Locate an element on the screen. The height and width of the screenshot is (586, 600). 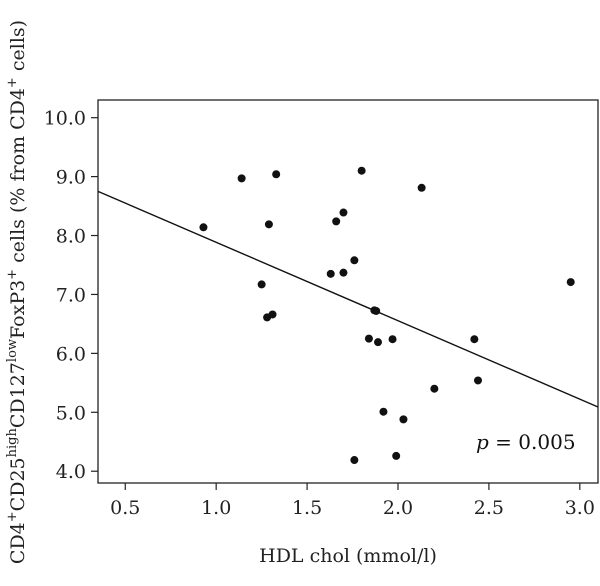
y-axis-title-part-7: + is located at coordinates (12, 274).